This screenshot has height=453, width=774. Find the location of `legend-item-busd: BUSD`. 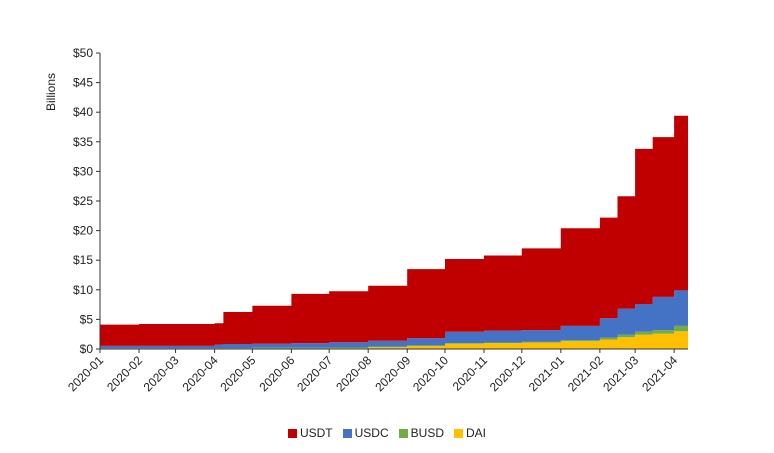

legend-item-busd: BUSD is located at coordinates (421, 433).